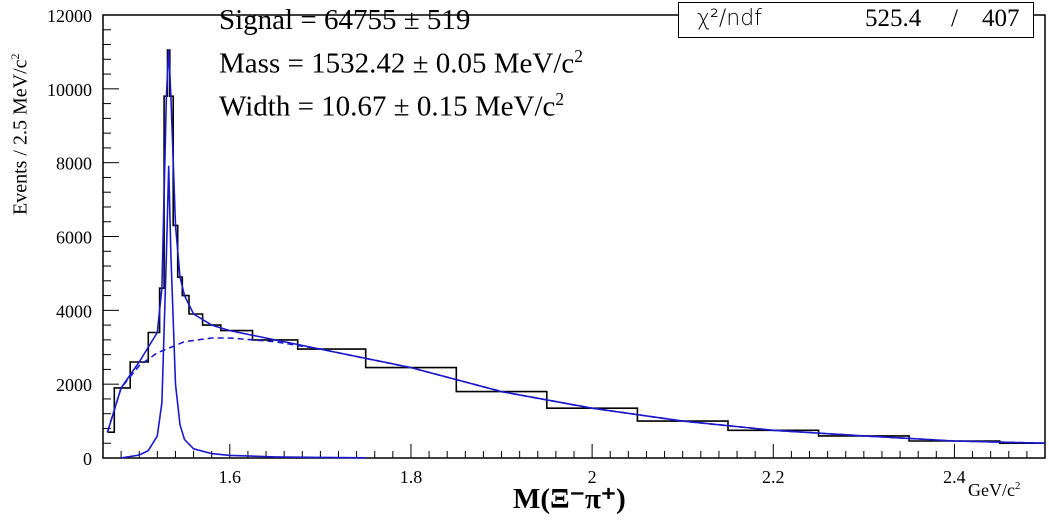 The height and width of the screenshot is (526, 1049). Describe the element at coordinates (74, 164) in the screenshot. I see `y-tick-label: 8000` at that location.